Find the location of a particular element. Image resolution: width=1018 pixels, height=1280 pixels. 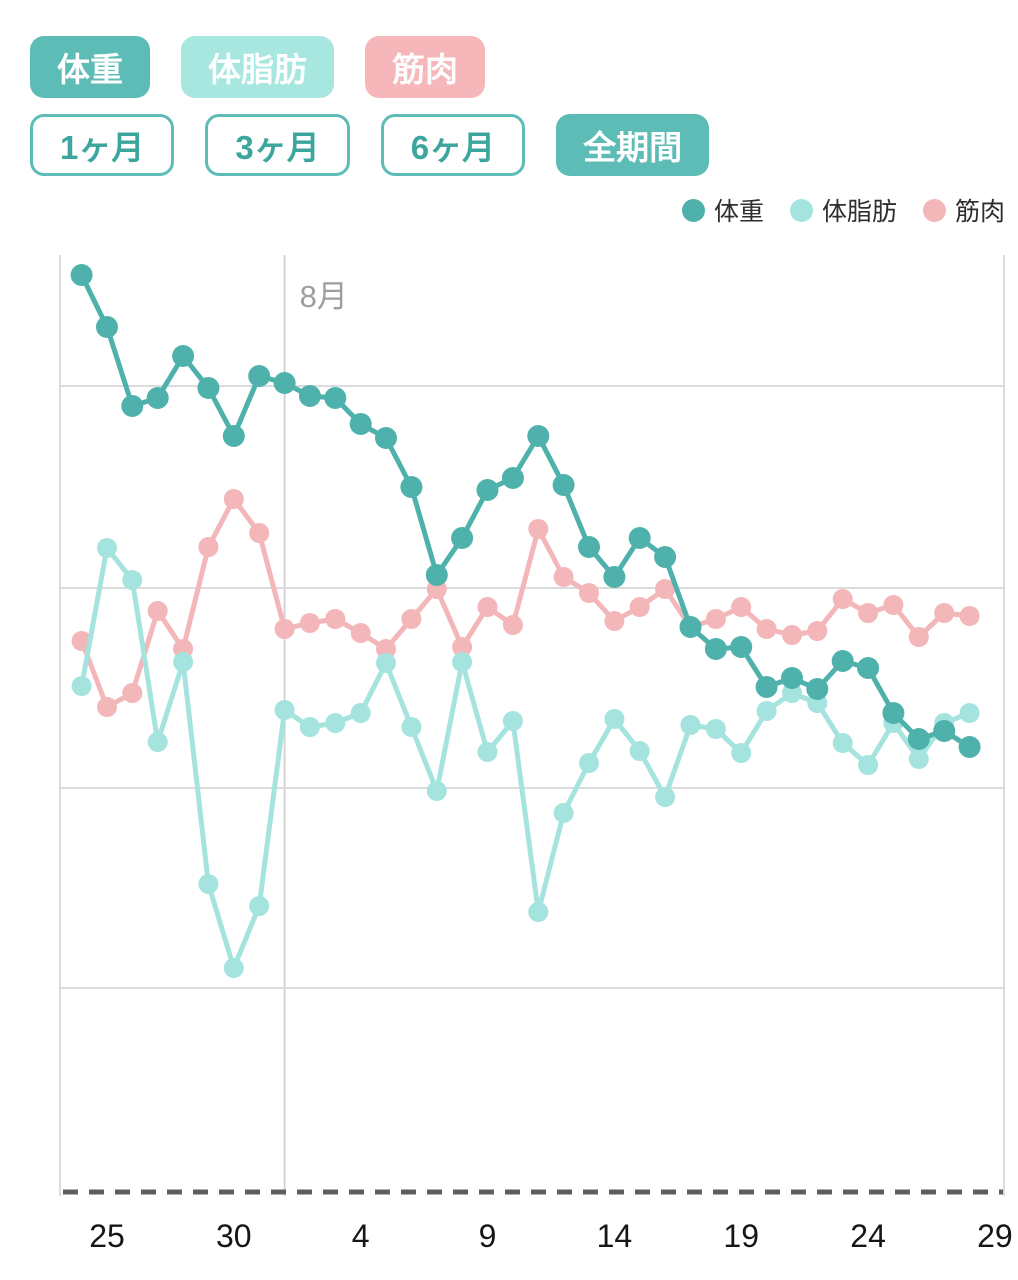

weight-color-dot-icon is located at coordinates (693, 210).